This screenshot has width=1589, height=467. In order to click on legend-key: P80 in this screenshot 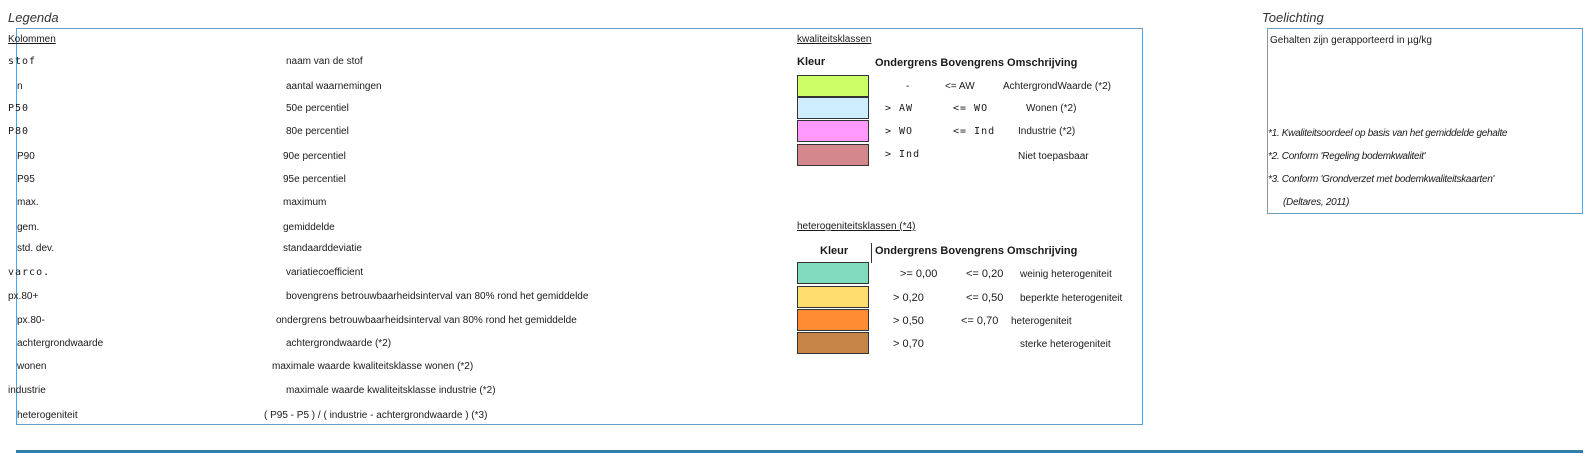, I will do `click(19, 131)`.